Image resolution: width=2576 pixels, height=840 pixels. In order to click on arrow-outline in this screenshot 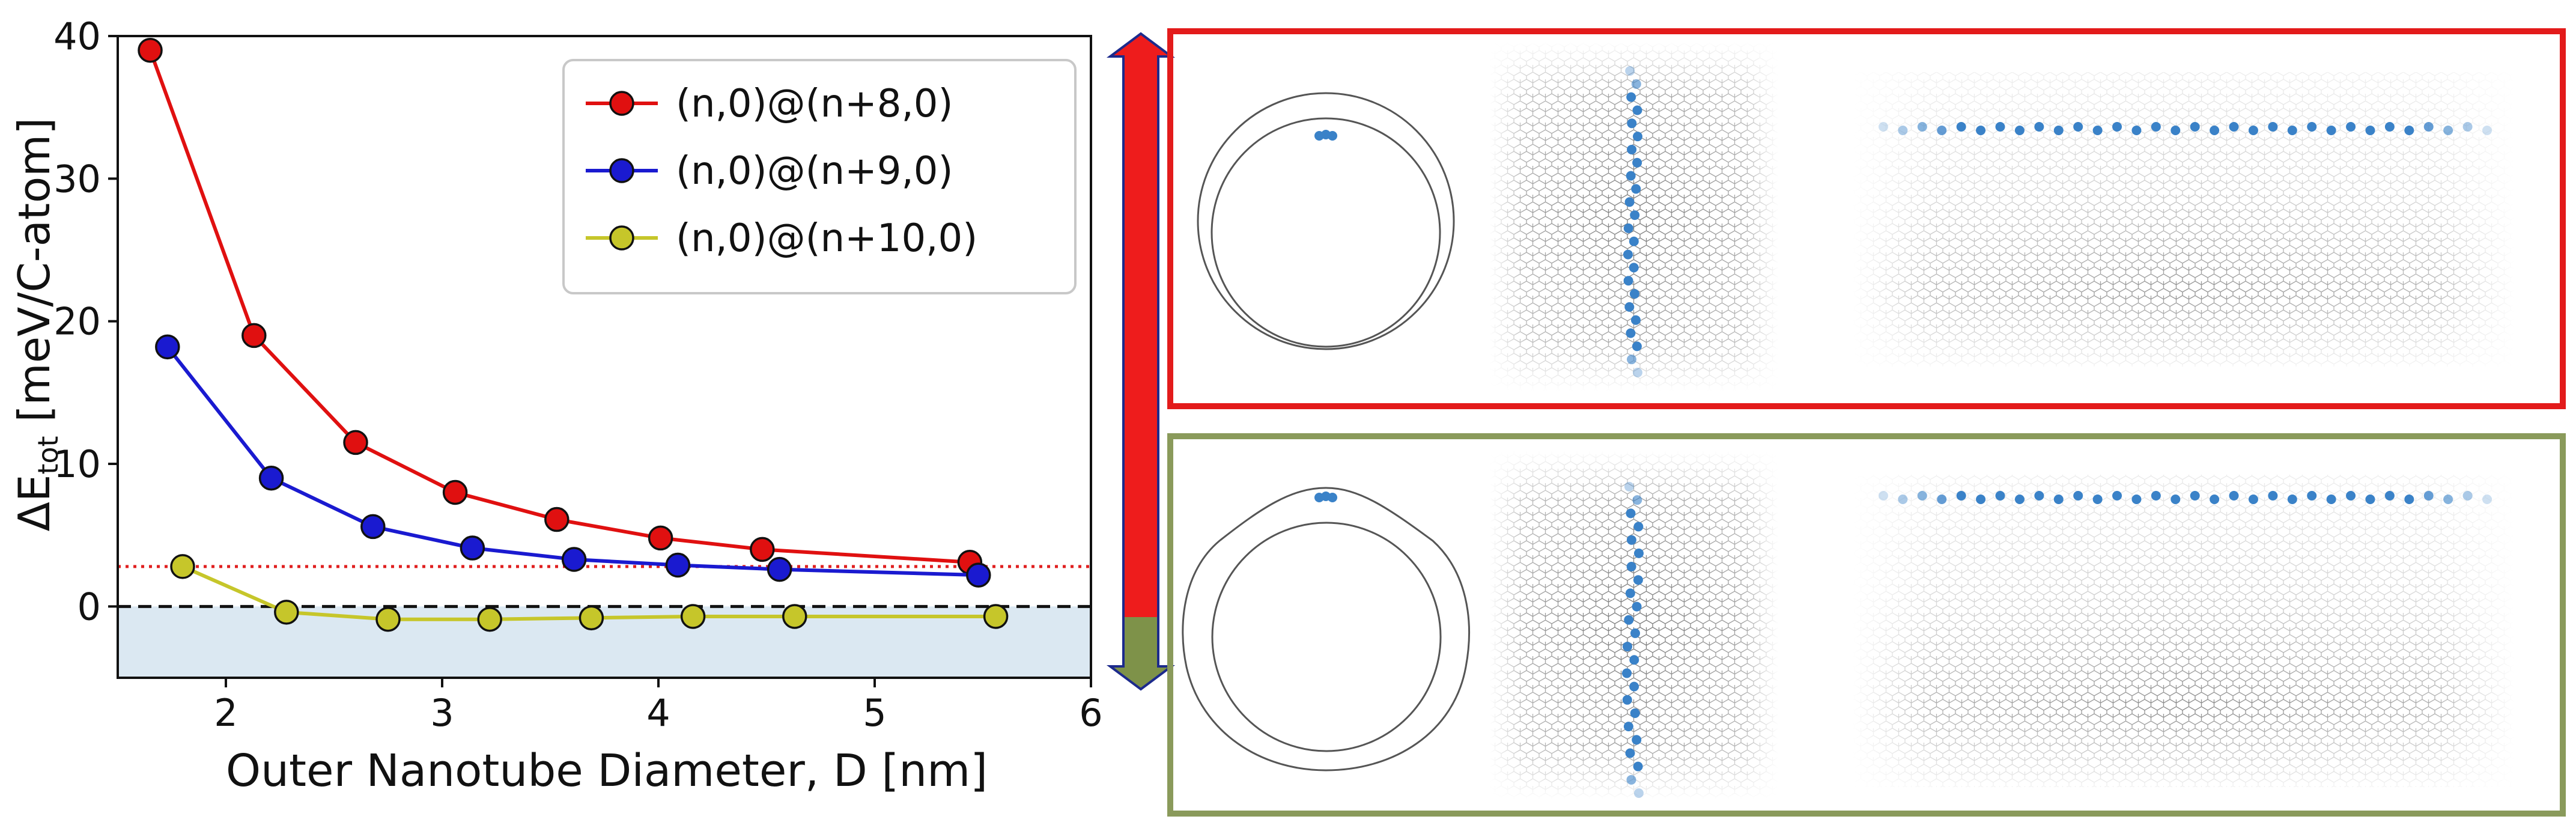, I will do `click(1141, 362)`.